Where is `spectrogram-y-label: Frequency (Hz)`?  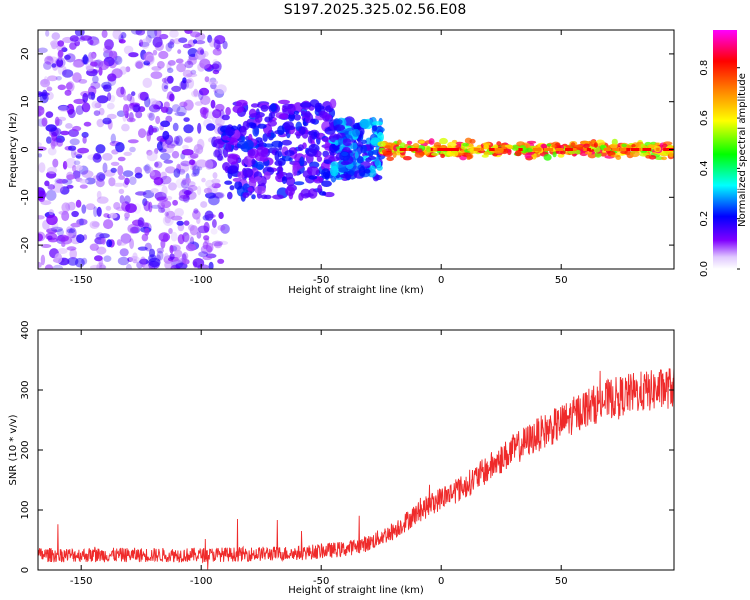
spectrogram-y-label: Frequency (Hz) is located at coordinates (13, 150).